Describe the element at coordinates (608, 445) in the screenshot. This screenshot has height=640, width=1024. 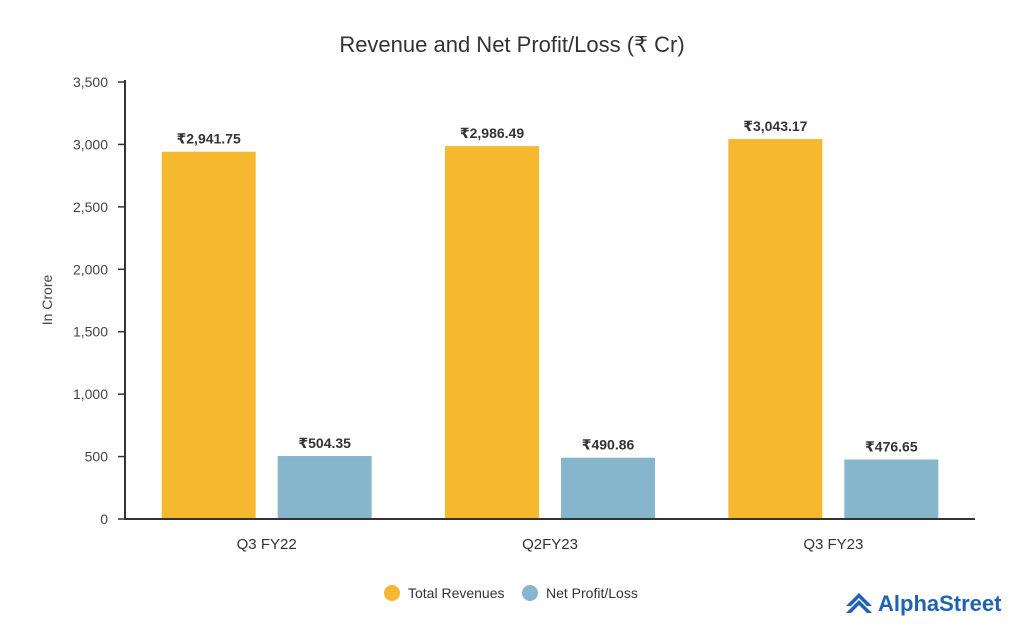
I see `data-label: ₹490.86` at that location.